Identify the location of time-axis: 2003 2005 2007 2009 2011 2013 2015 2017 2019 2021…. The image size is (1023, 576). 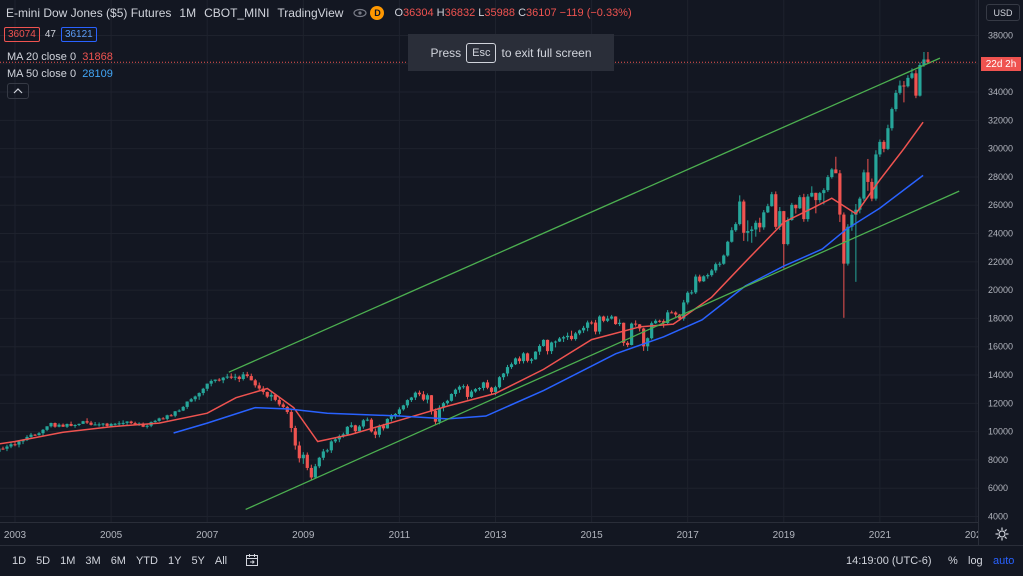
(489, 534).